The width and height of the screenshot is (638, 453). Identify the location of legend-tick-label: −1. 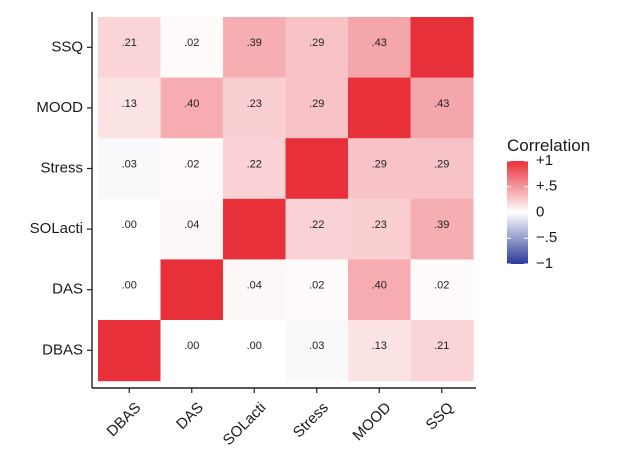
(544, 263).